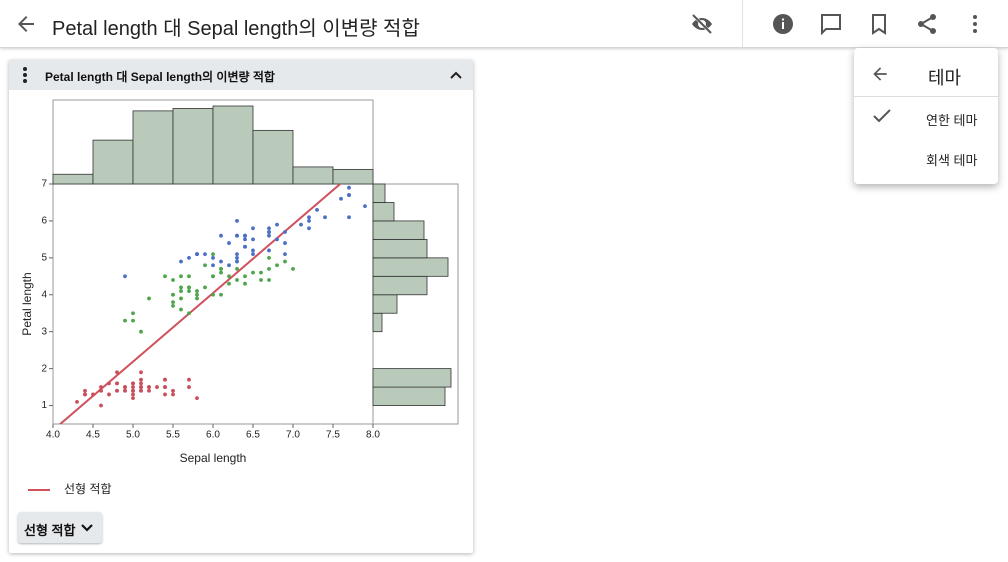  What do you see at coordinates (44, 405) in the screenshot?
I see `y-tick-label: 1` at bounding box center [44, 405].